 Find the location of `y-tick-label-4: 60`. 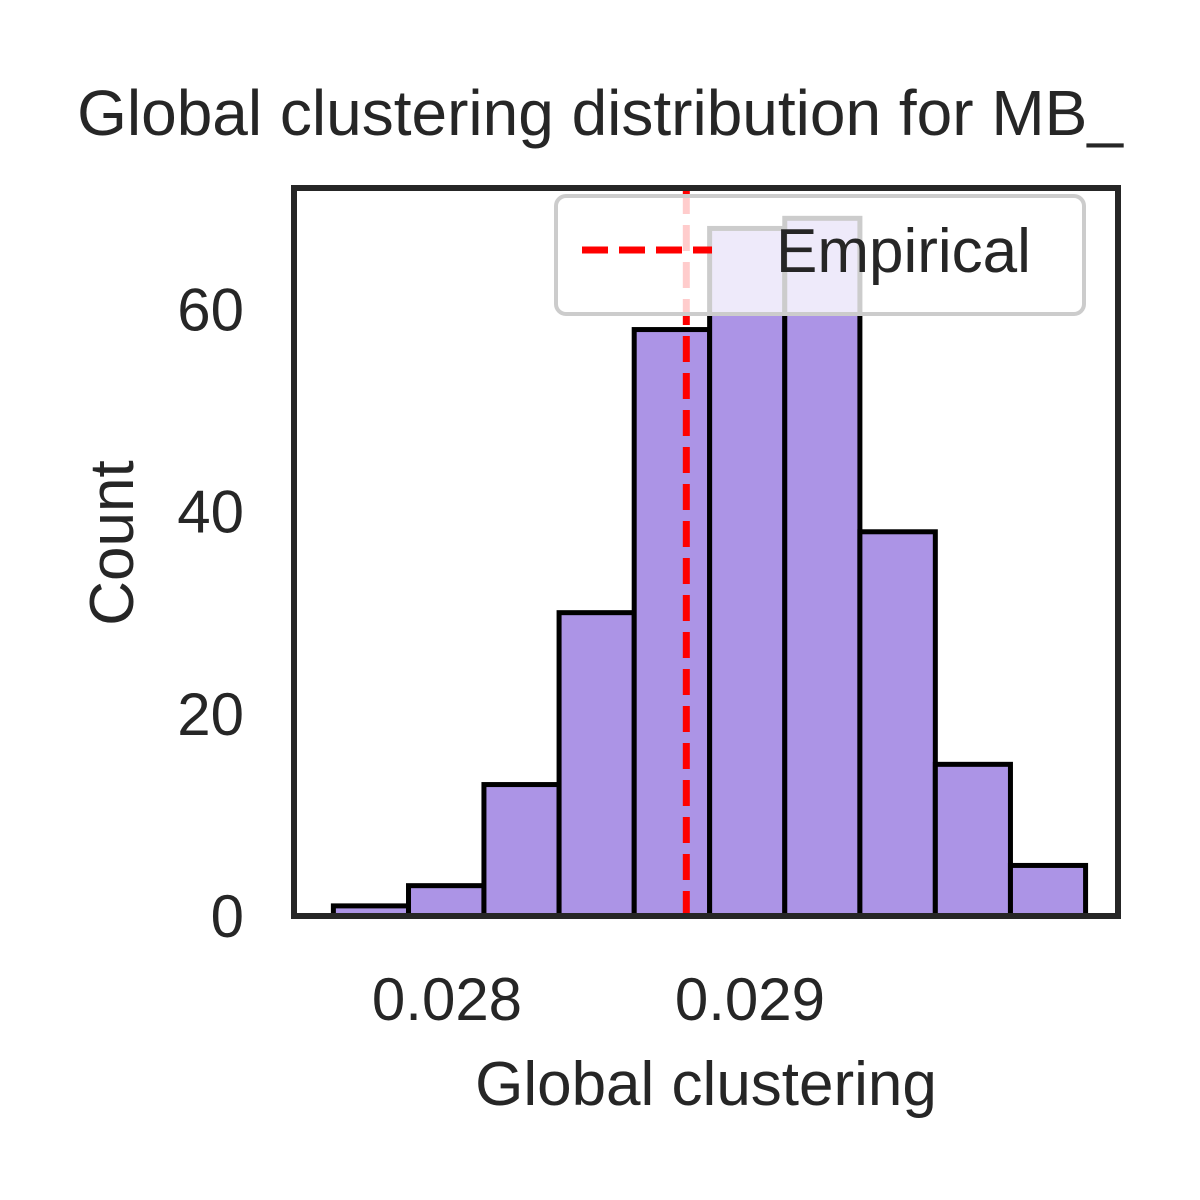

y-tick-label-4: 60 is located at coordinates (210, 309).